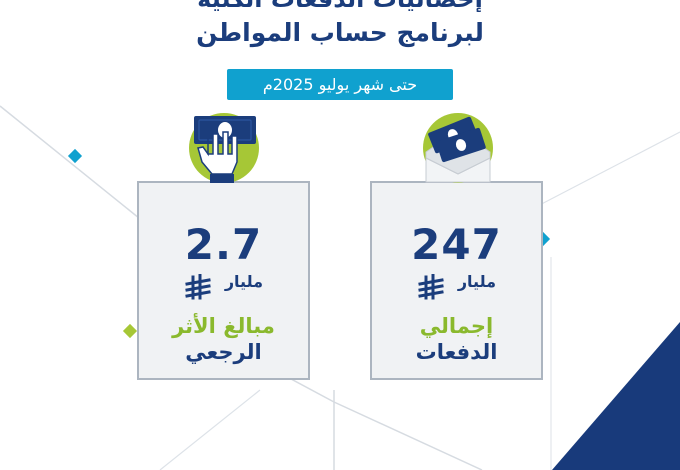  I want to click on total-payments-unit: مليار, so click(456, 285).